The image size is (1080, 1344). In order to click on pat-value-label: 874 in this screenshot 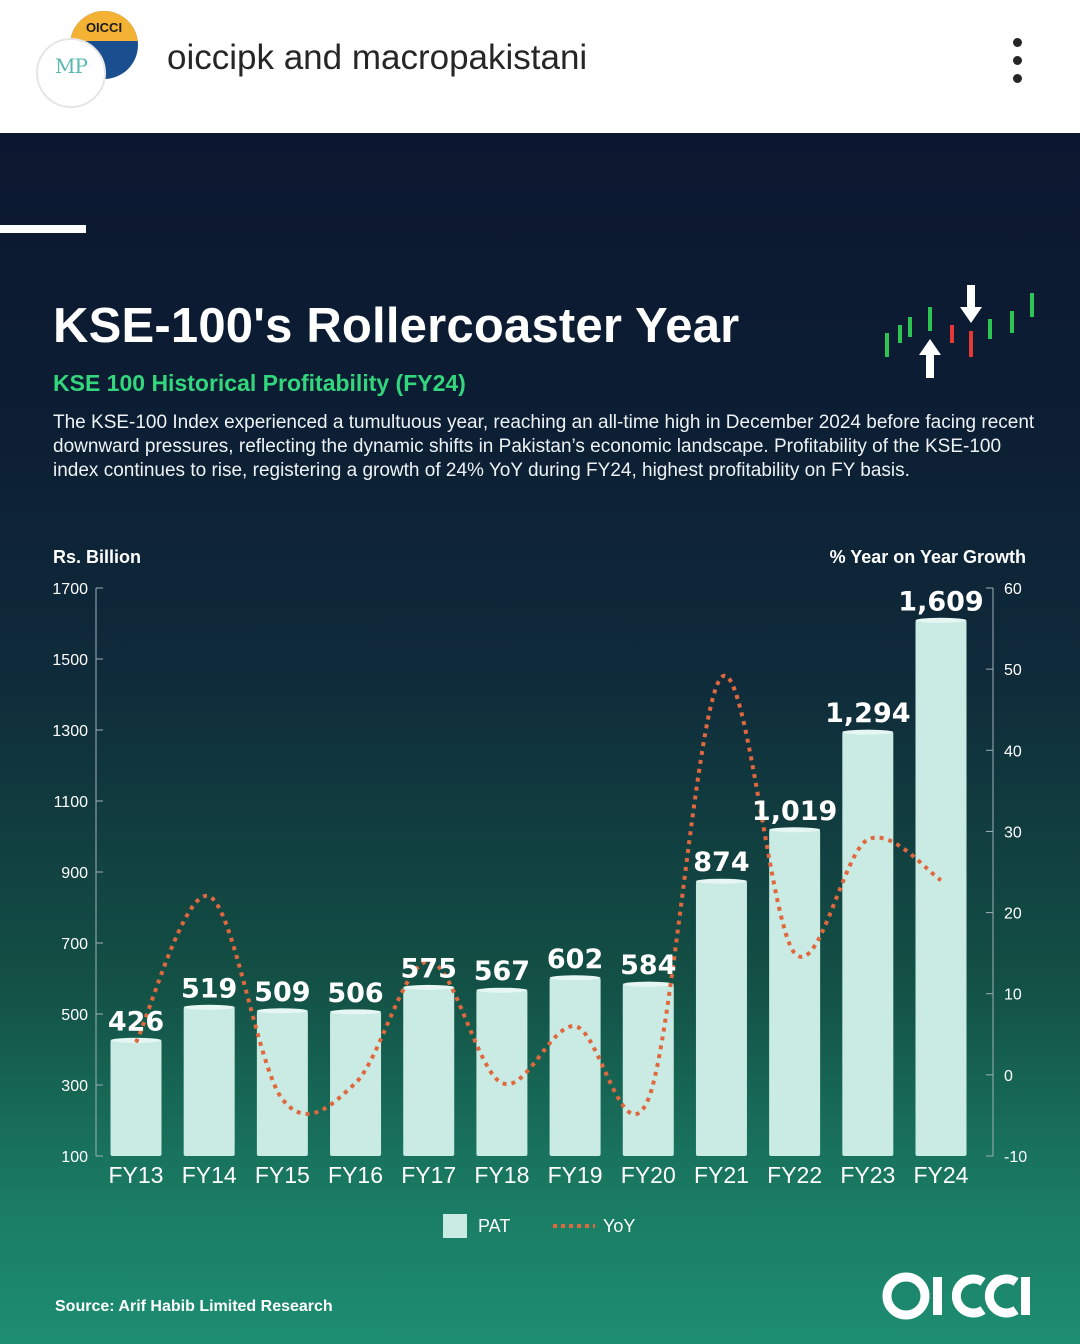, I will do `click(721, 862)`.